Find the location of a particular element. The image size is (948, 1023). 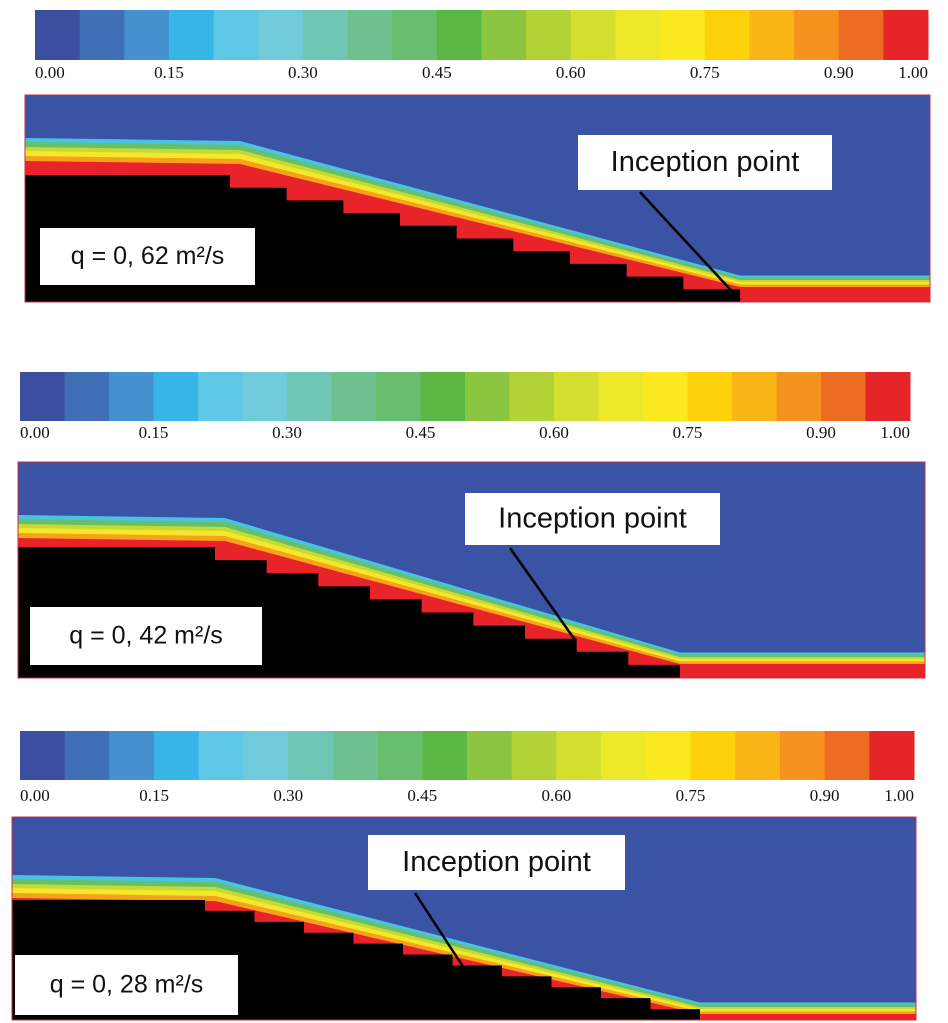

discharge-label: q = 0, 28 m²/s is located at coordinates (127, 985).